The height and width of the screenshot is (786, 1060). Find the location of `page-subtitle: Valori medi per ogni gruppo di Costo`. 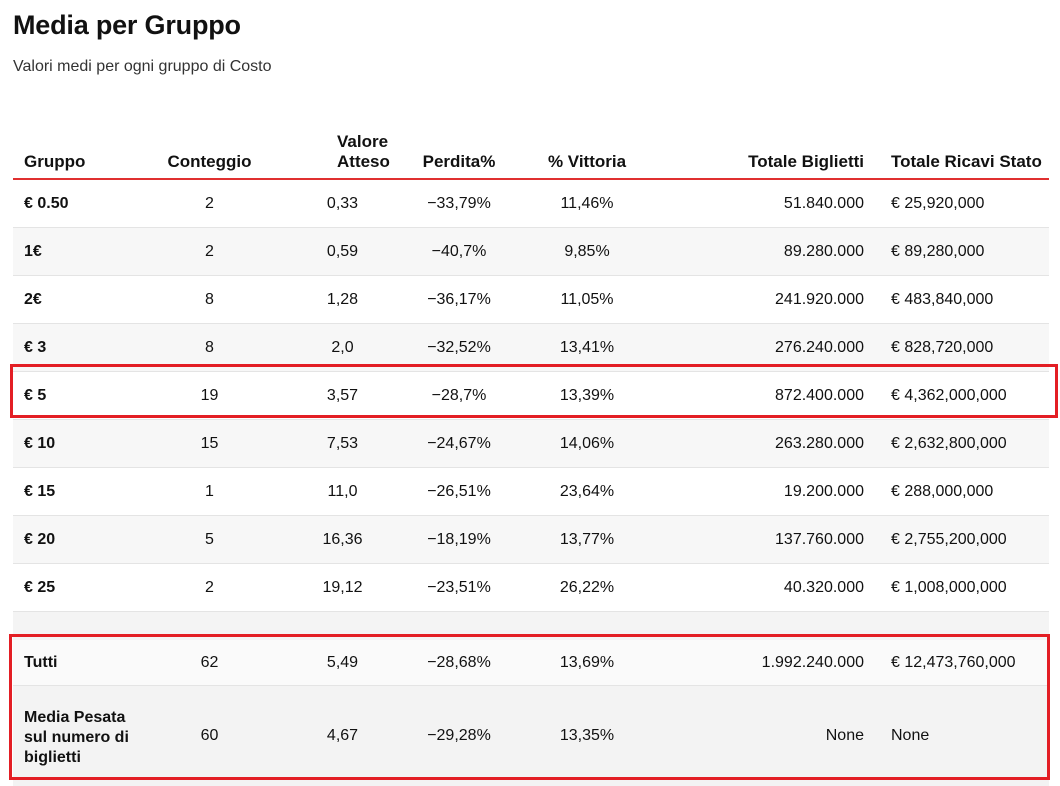

page-subtitle: Valori medi per ogni gruppo di Costo is located at coordinates (142, 67).